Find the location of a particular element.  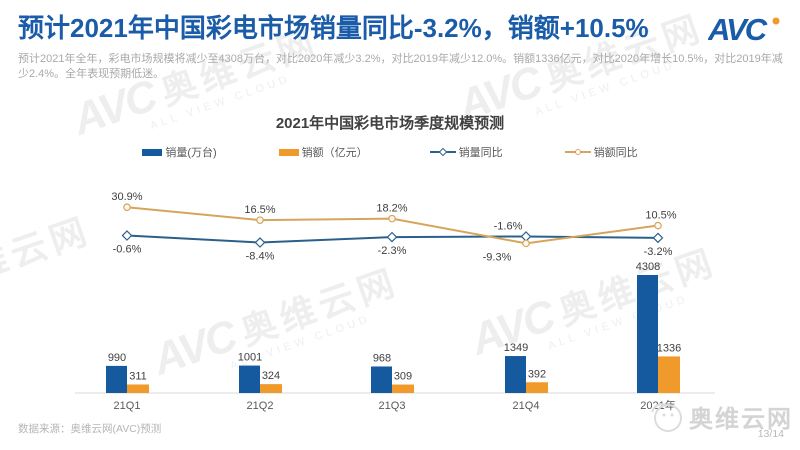

pct-label: -1.6% is located at coordinates (508, 226).